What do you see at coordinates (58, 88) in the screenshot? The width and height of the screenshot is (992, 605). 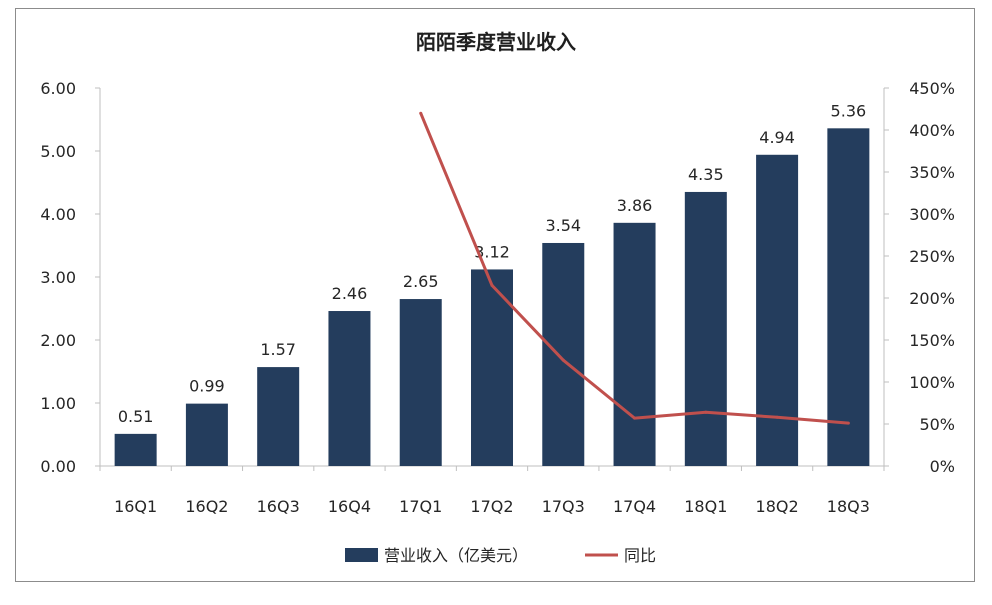 I see `y-left-tick-label: 6.00` at bounding box center [58, 88].